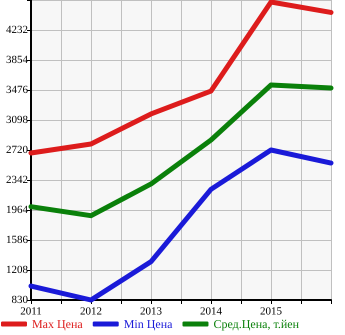 This screenshot has height=335, width=345. I want to click on x-tick-label: 2012, so click(91, 312).